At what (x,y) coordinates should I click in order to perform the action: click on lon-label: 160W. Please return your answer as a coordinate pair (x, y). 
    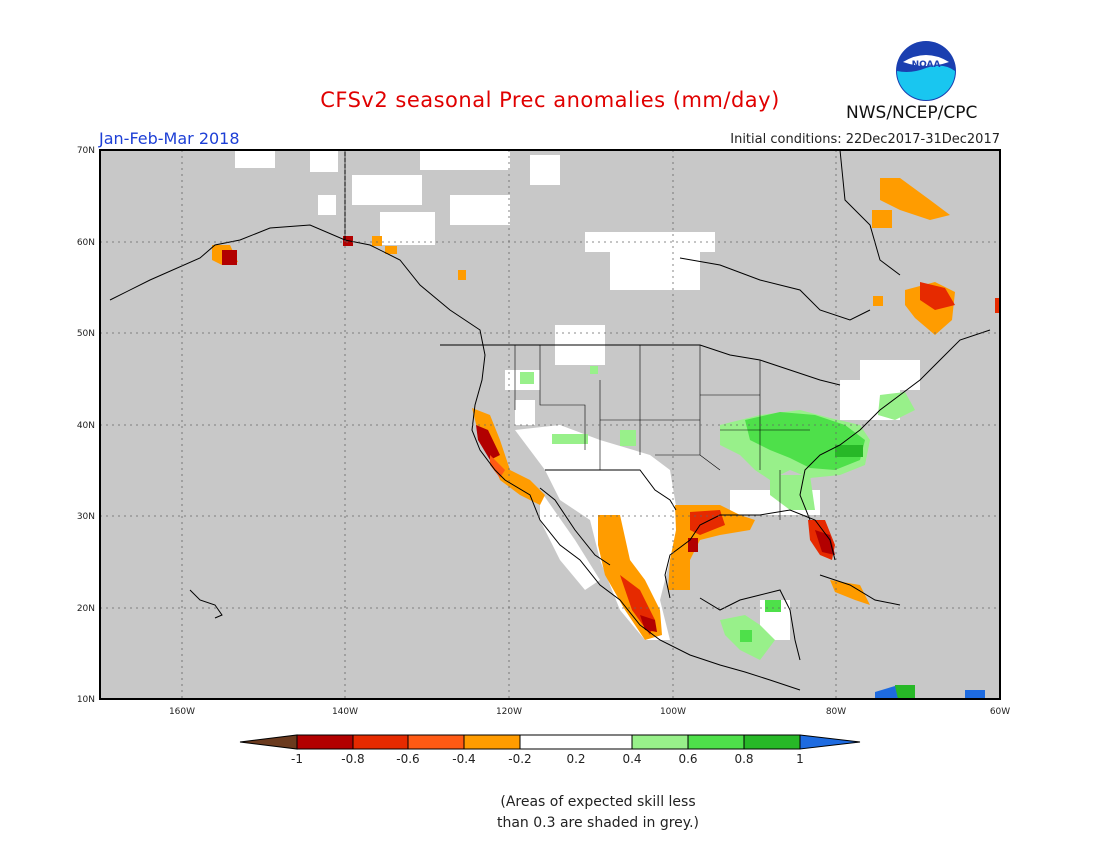
    Looking at the image, I should click on (182, 712).